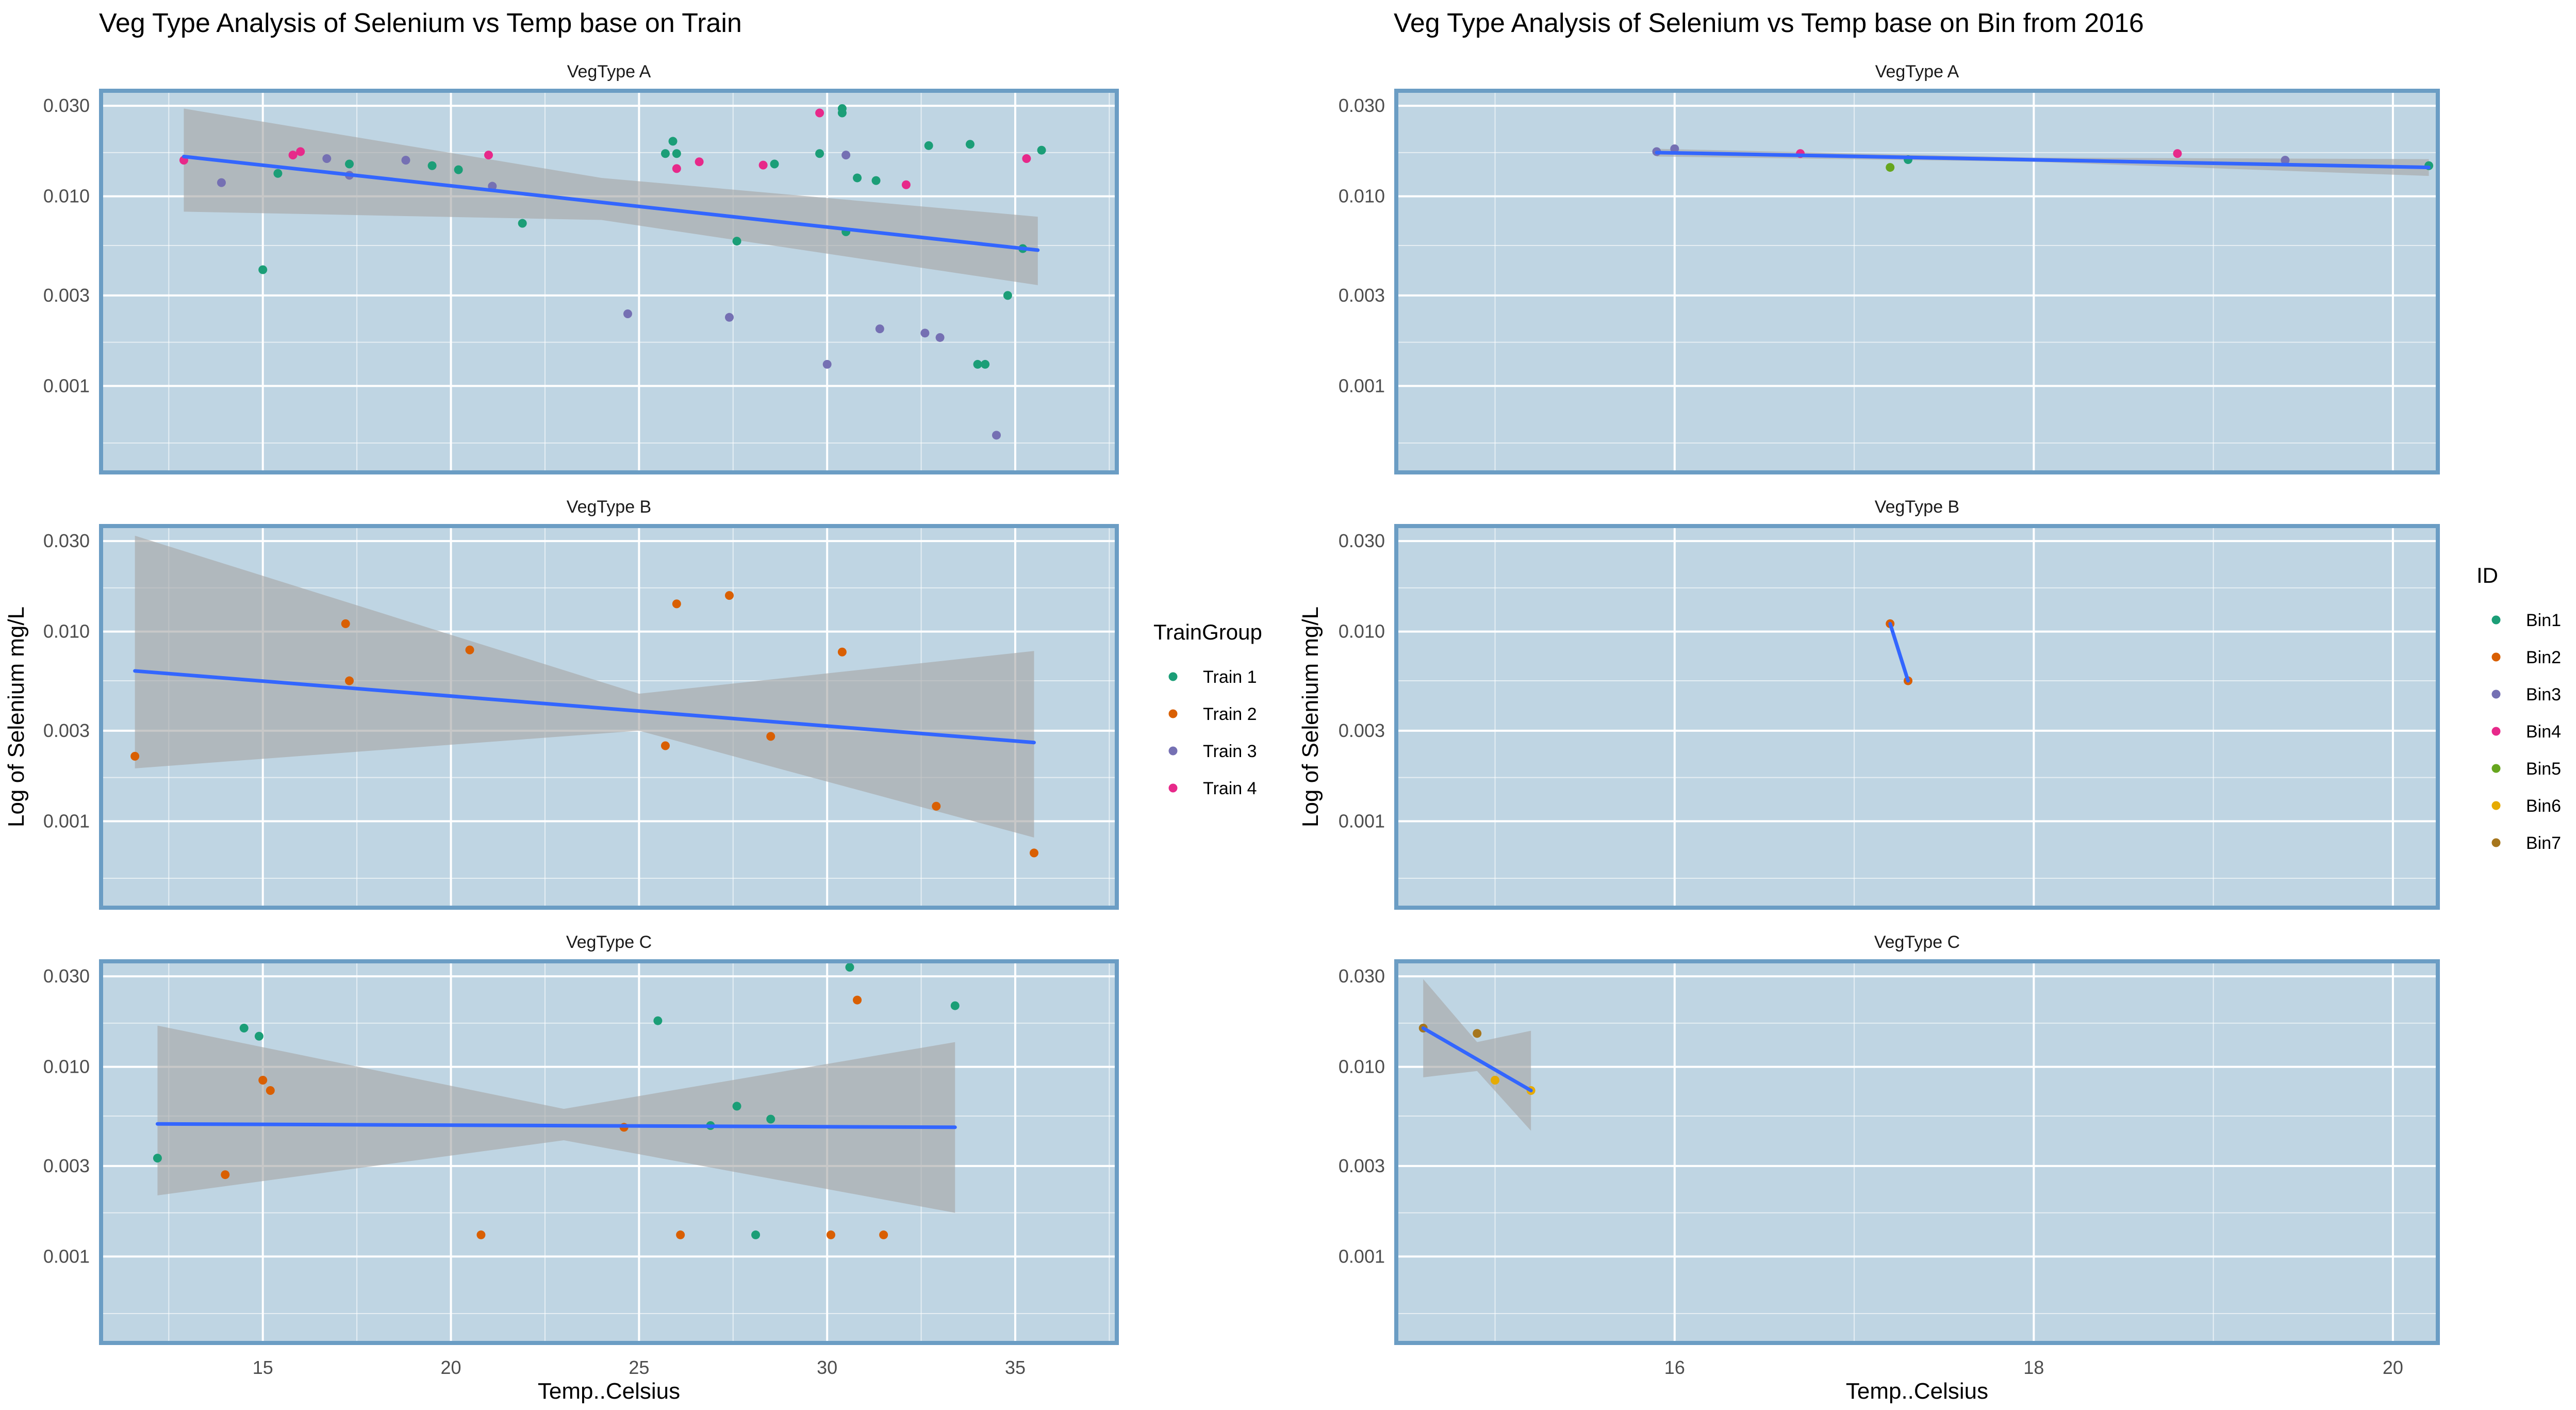 The height and width of the screenshot is (1410, 2576). What do you see at coordinates (1230, 752) in the screenshot?
I see `legend-label: Train 3` at bounding box center [1230, 752].